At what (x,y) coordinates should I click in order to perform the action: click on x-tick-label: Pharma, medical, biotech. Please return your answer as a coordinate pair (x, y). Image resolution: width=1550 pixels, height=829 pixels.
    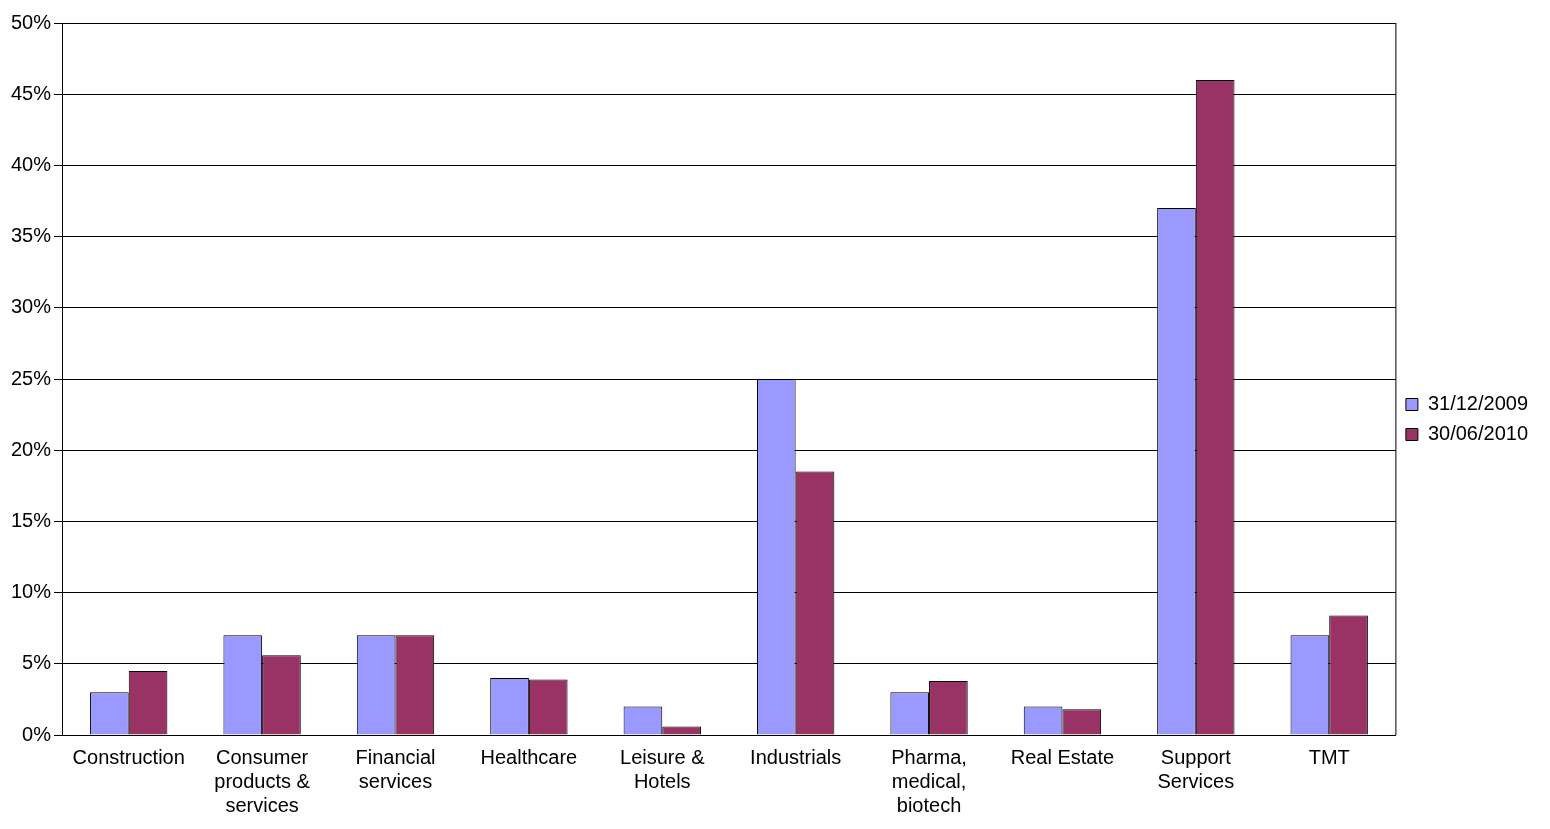
    Looking at the image, I should click on (929, 780).